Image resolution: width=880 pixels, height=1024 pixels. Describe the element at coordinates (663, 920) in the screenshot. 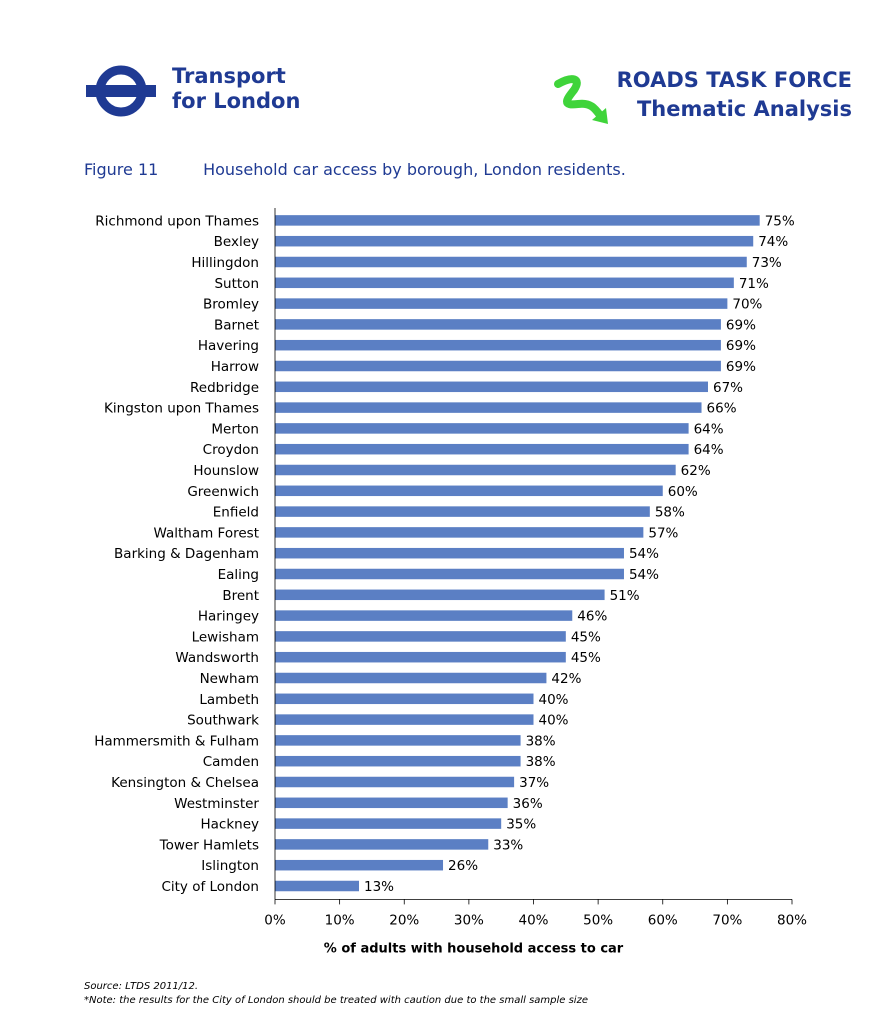

I see `x-tick-label: 60%` at that location.